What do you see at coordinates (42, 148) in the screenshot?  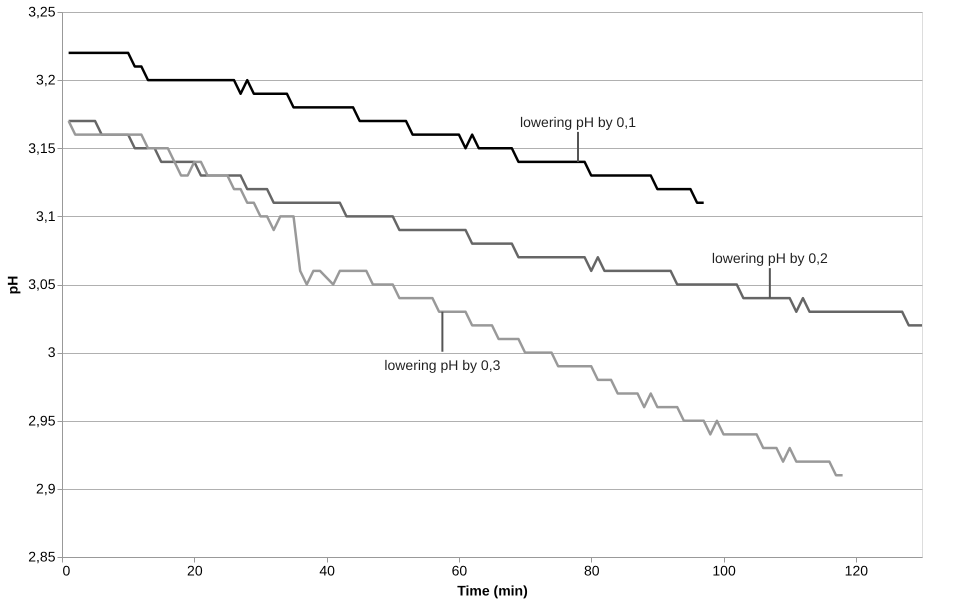 I see `y-tick-label: 3,15` at bounding box center [42, 148].